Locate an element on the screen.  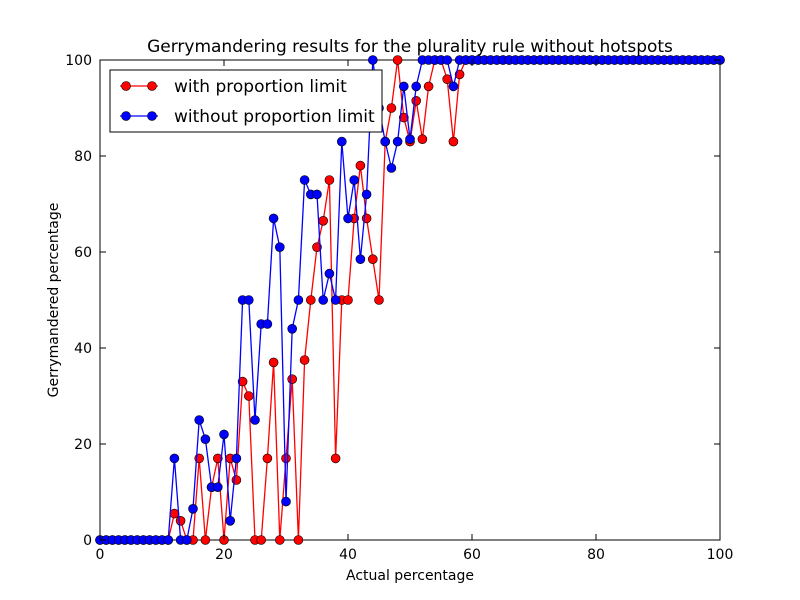
y-tick-label: 20 is located at coordinates (83, 445).